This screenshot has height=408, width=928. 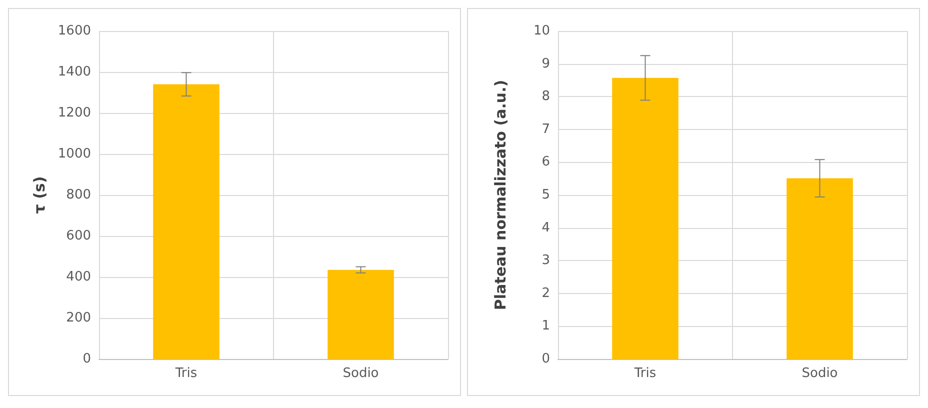 I want to click on y-tick-label: 10, so click(x=541, y=31).